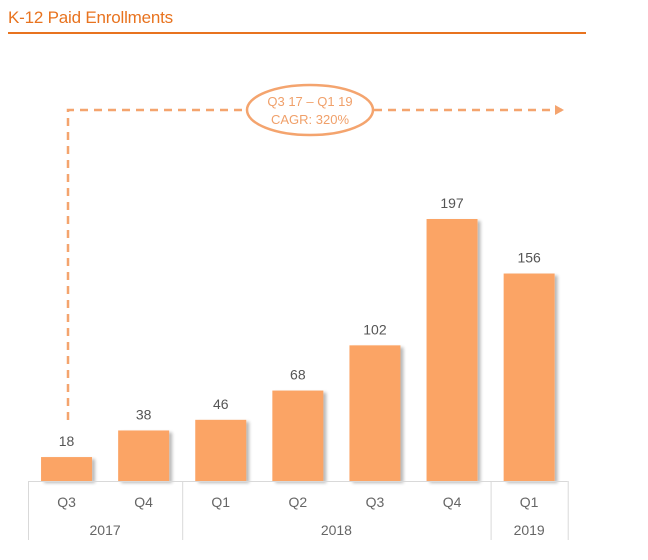 The image size is (648, 560). What do you see at coordinates (529, 530) in the screenshot?
I see `year-group-label: 2019` at bounding box center [529, 530].